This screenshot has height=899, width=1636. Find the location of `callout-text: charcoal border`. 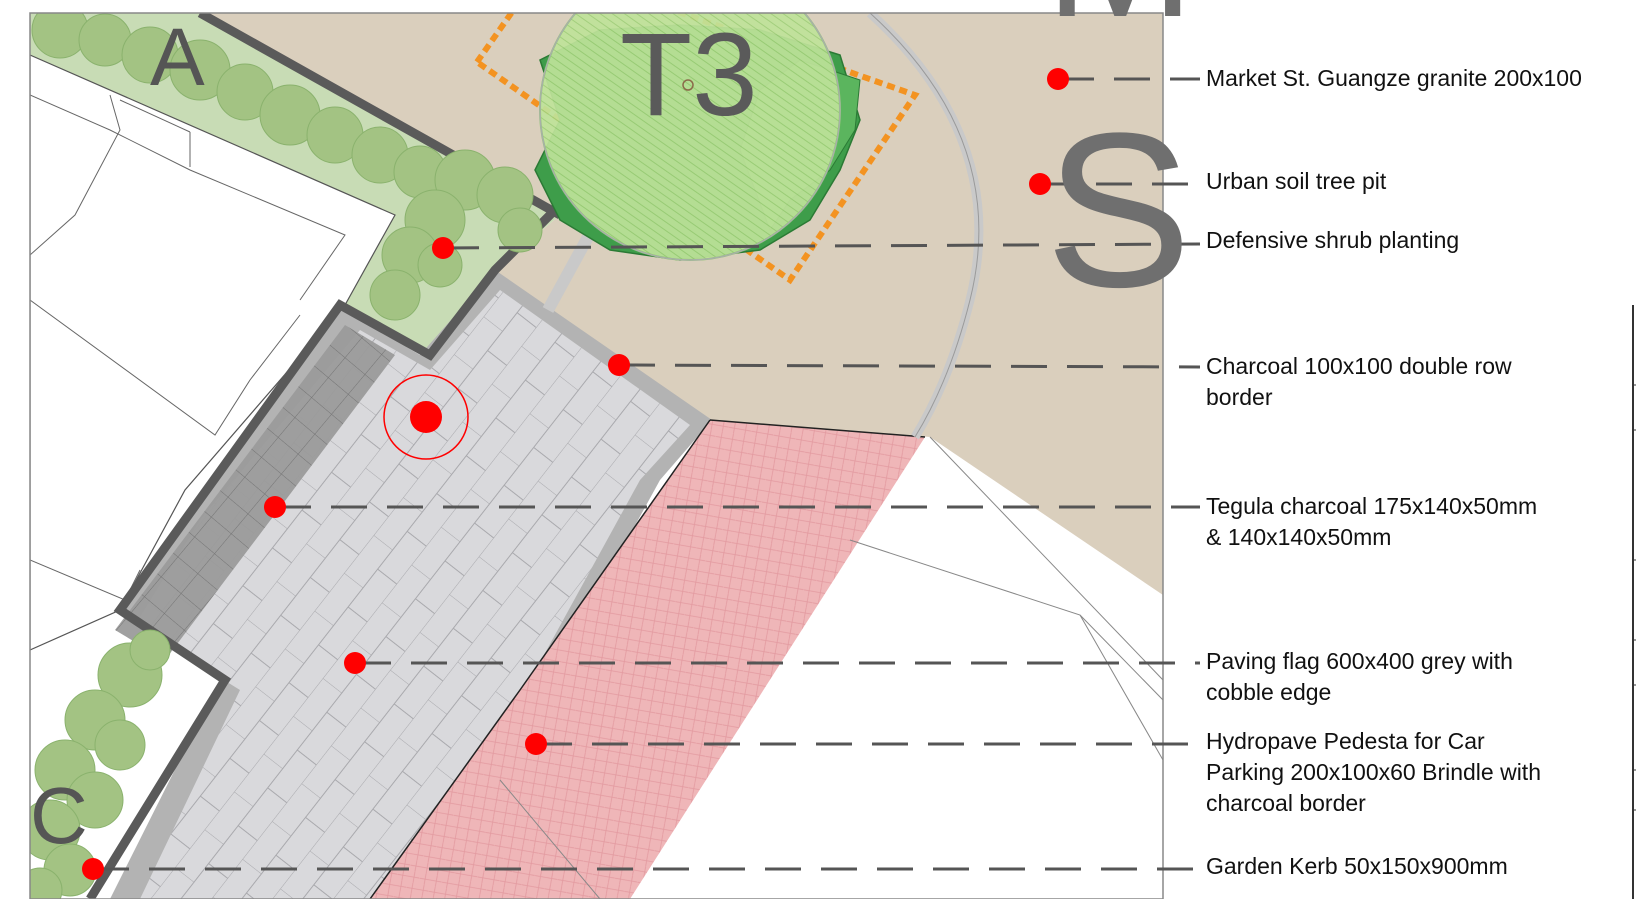

callout-text: charcoal border is located at coordinates (1286, 803).